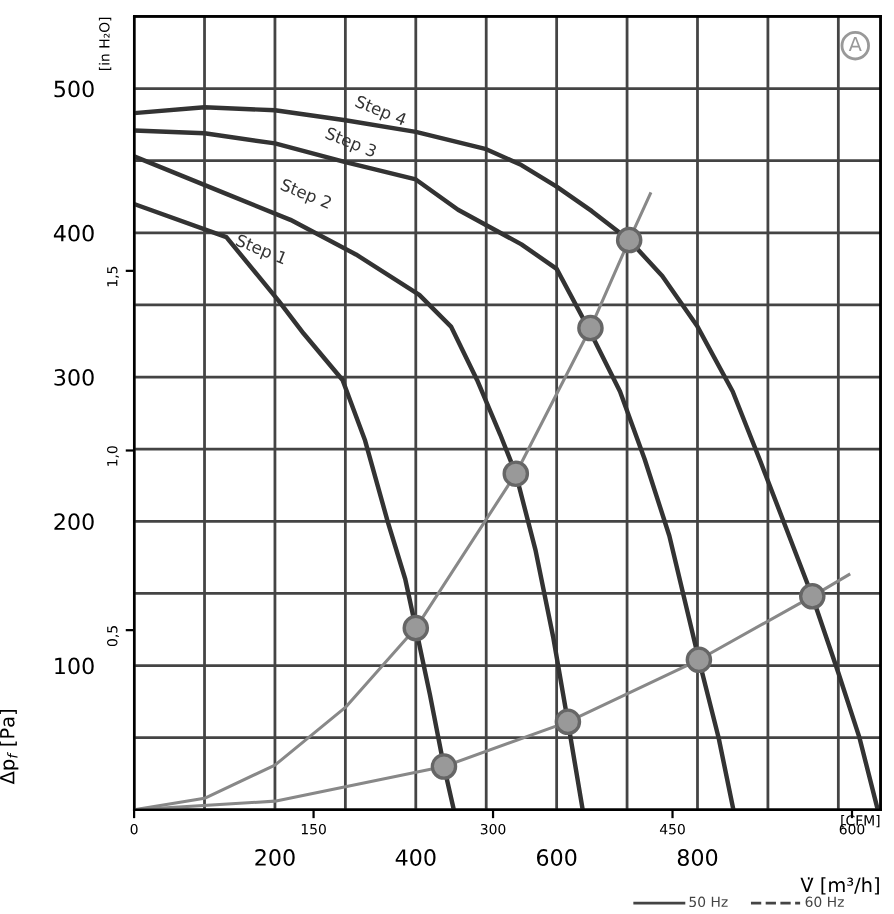 Image resolution: width=894 pixels, height=914 pixels. What do you see at coordinates (275, 857) in the screenshot?
I see `x-tick-label: 200` at bounding box center [275, 857].